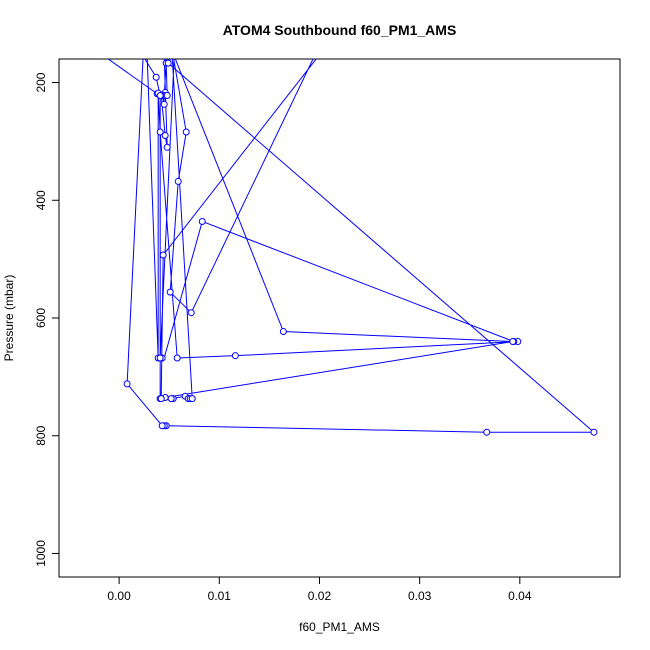 The image size is (650, 650). I want to click on y-tick-label: 200, so click(41, 82).